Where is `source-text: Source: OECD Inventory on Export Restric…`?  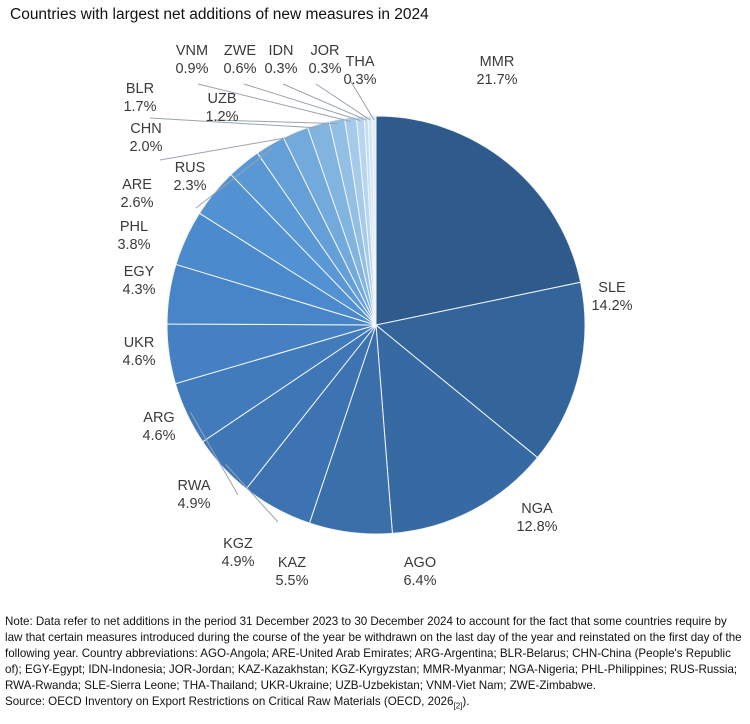
source-text: Source: OECD Inventory on Export Restric… is located at coordinates (374, 704).